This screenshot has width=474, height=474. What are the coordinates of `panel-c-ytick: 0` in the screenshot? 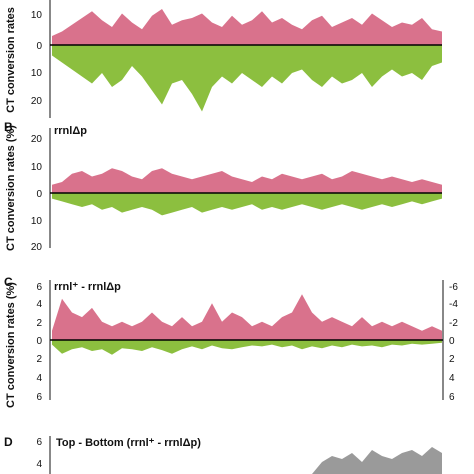 It's located at (39, 341).